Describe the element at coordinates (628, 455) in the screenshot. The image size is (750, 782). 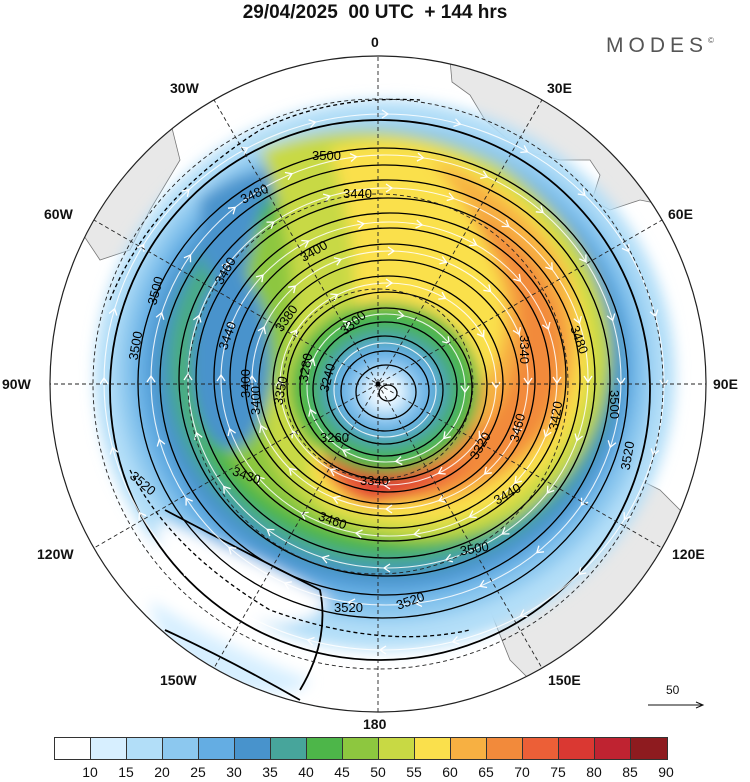
I see `contour-label: 3520` at that location.